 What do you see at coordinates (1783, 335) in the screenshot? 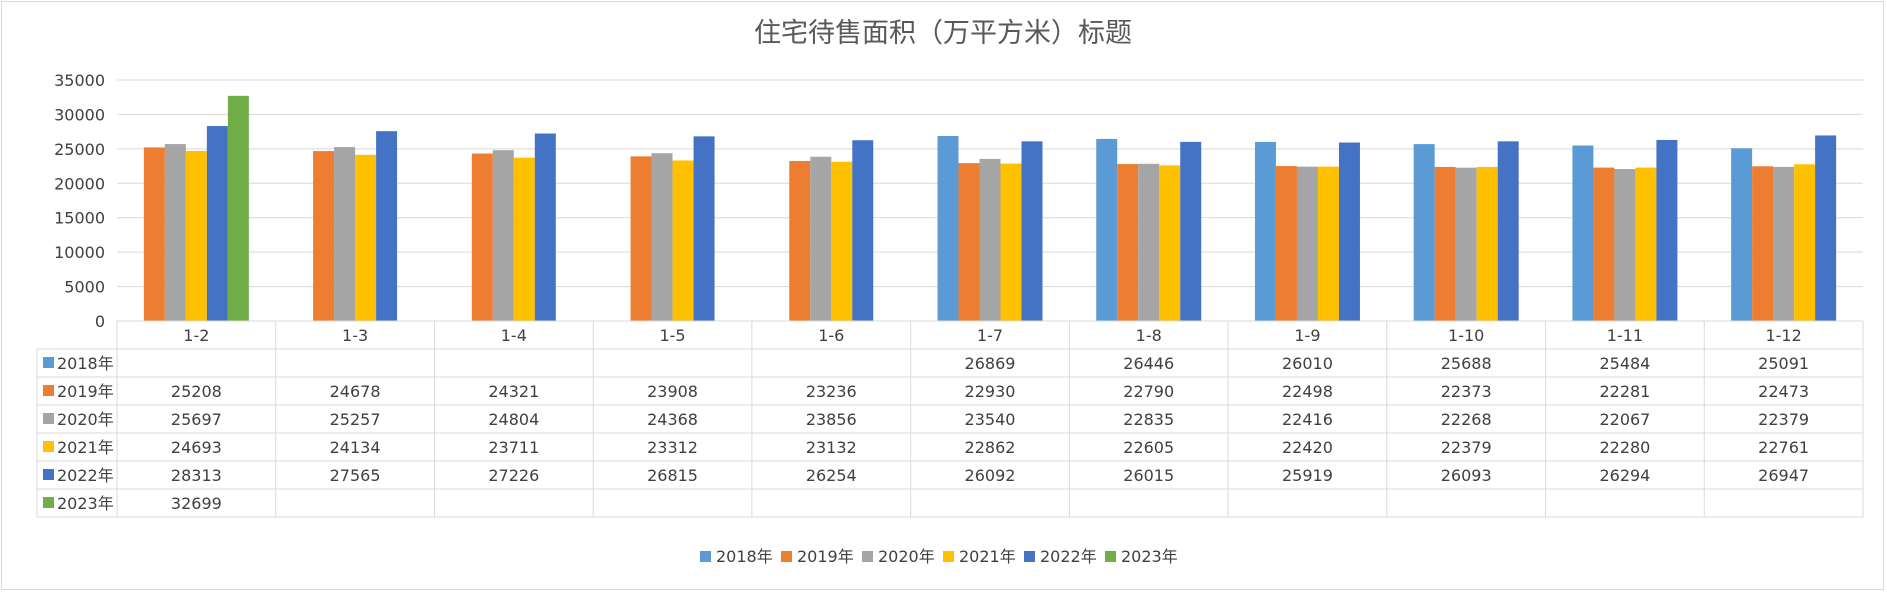
I see `x-tick-label: 1-12` at bounding box center [1783, 335].